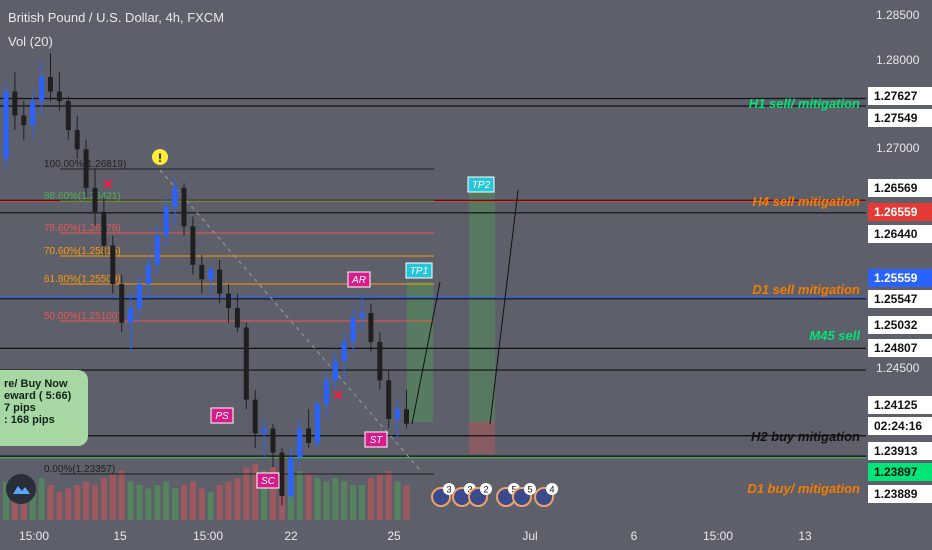  Describe the element at coordinates (419, 271) in the screenshot. I see `tp1-tag-label: TP1` at that location.